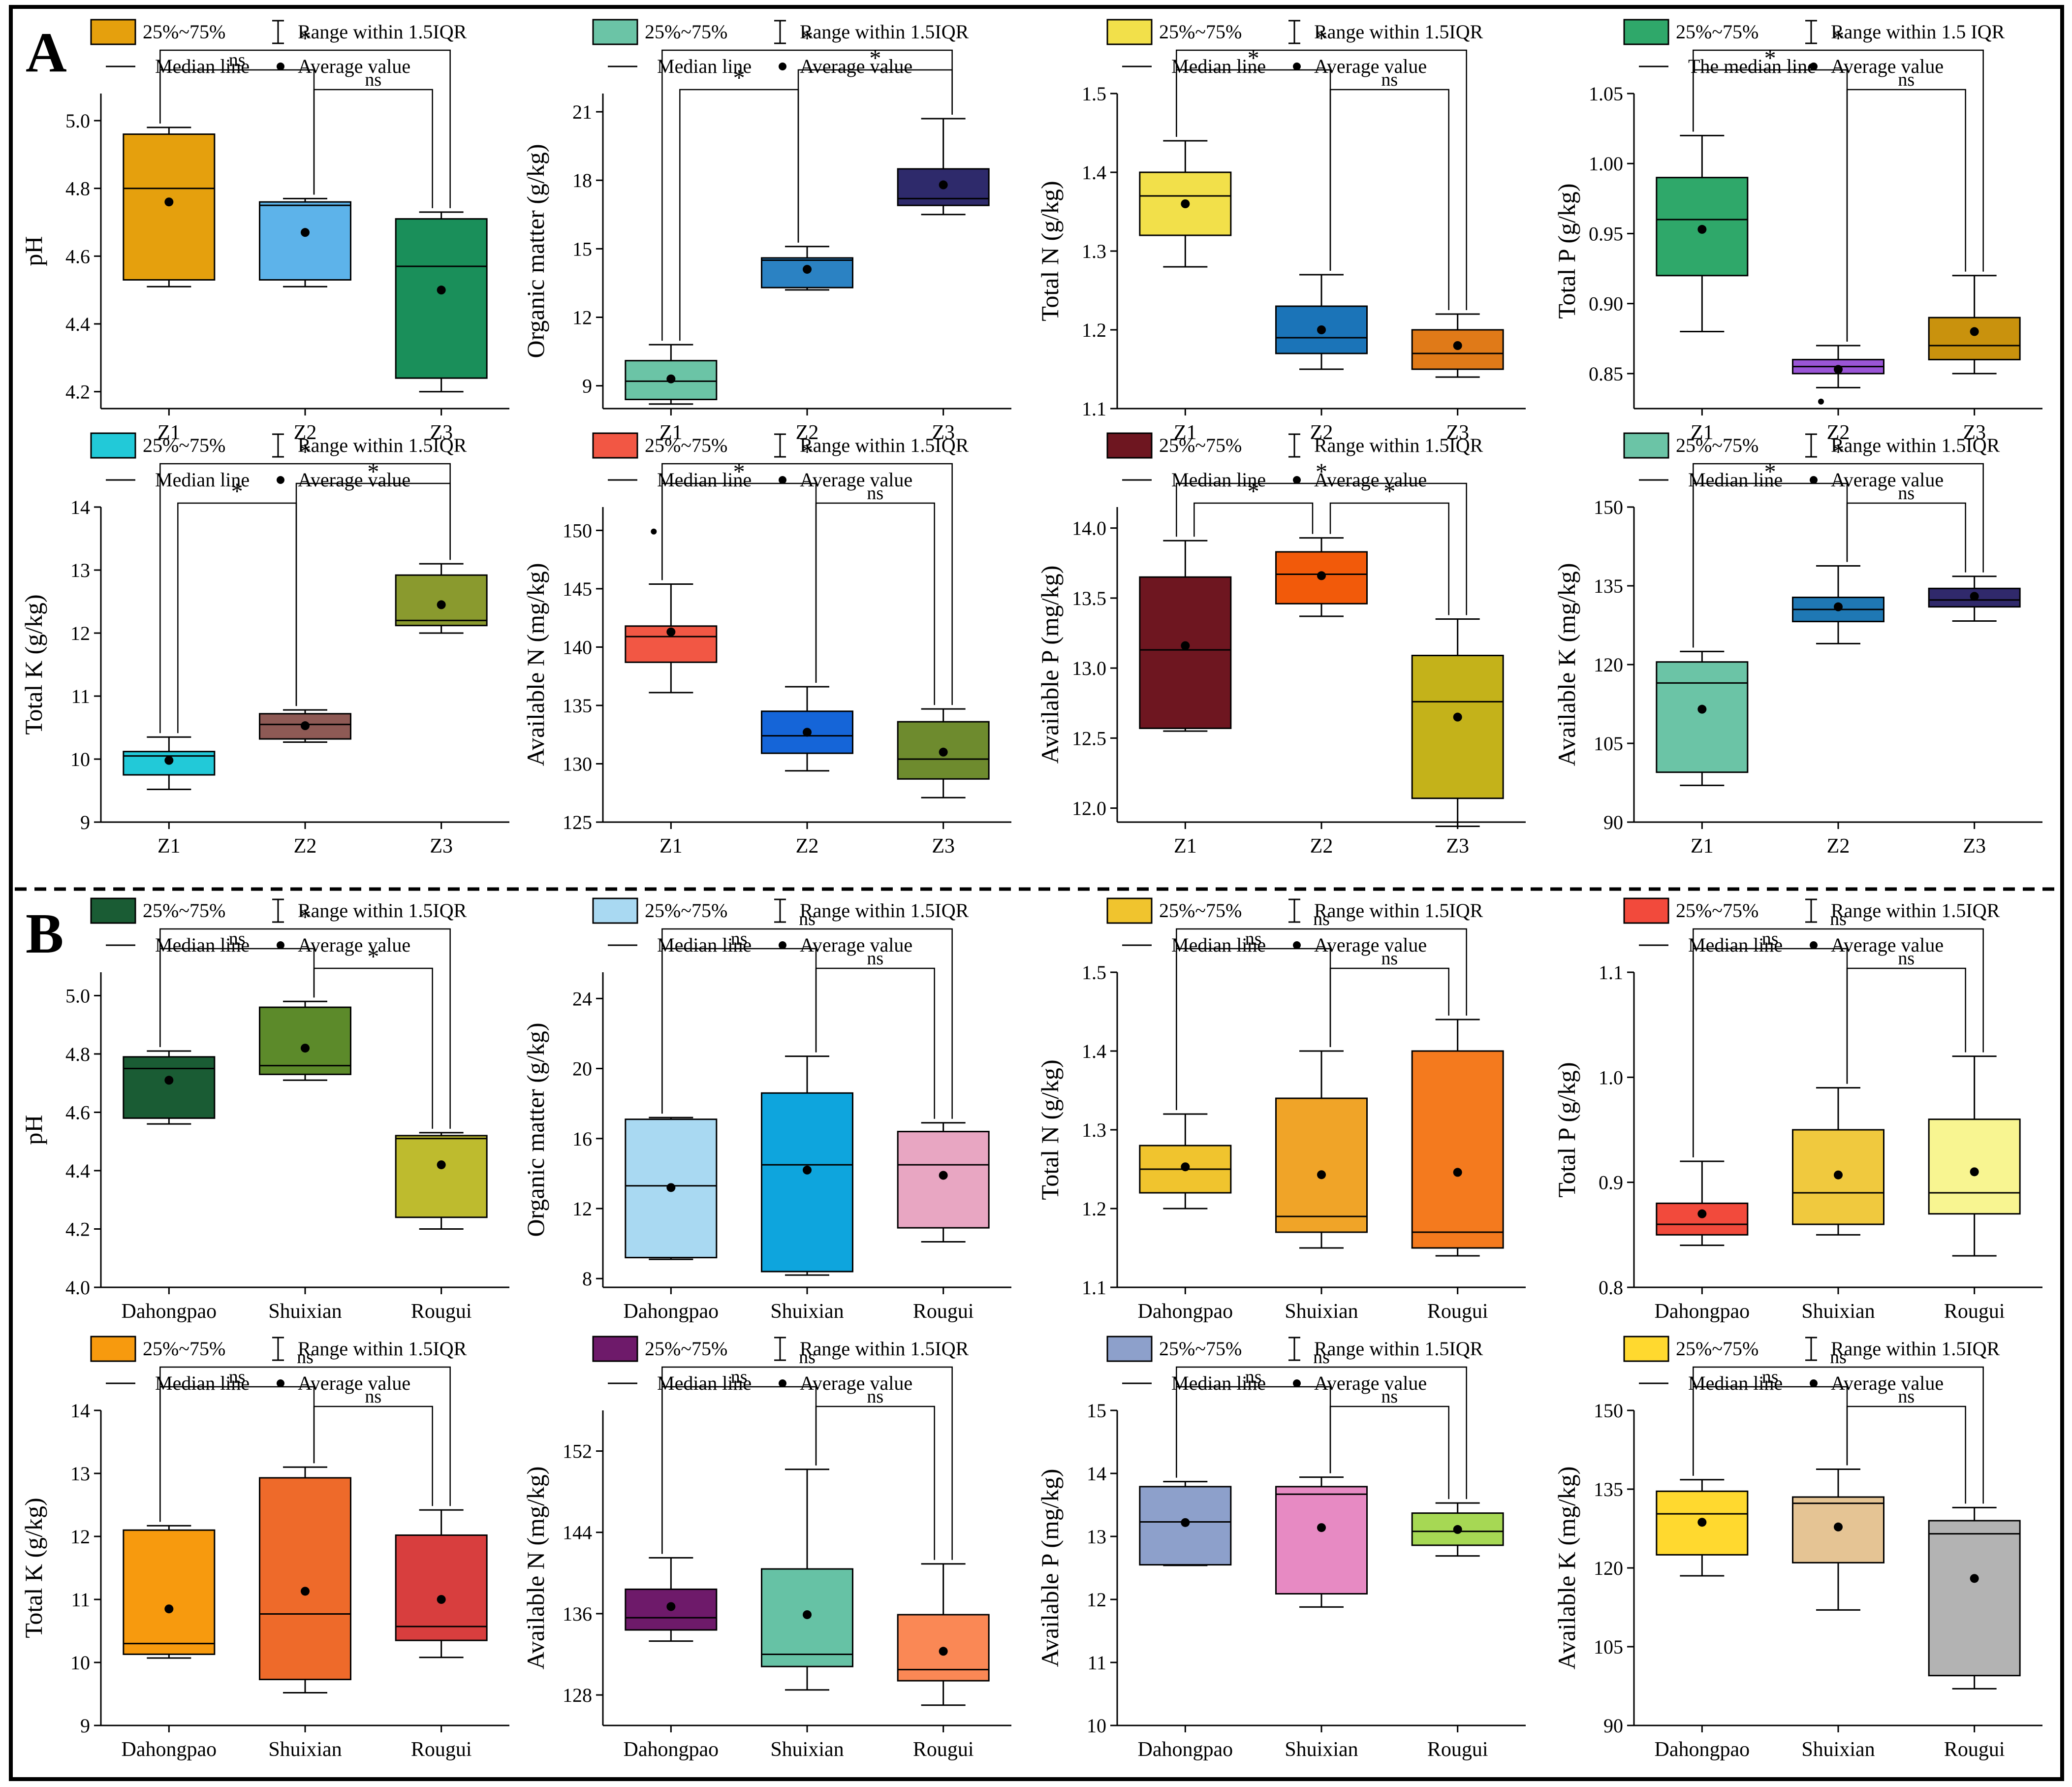 Image resolution: width=2072 pixels, height=1787 pixels. What do you see at coordinates (1096, 1600) in the screenshot?
I see `y-tick-label: 12` at bounding box center [1096, 1600].